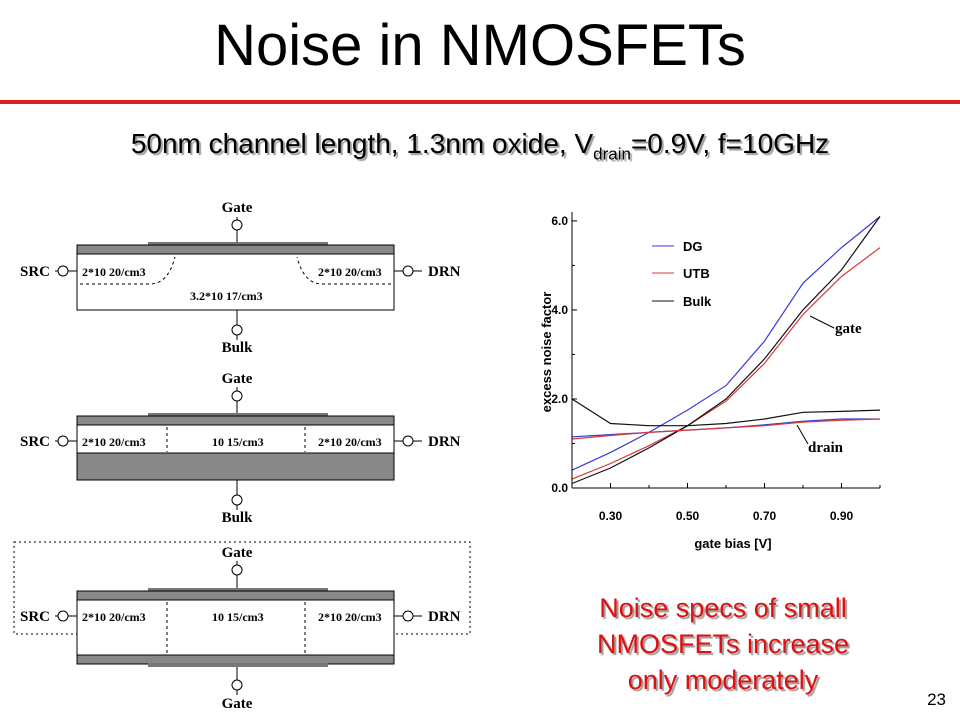 The width and height of the screenshot is (960, 720). What do you see at coordinates (688, 516) in the screenshot?
I see `x-tick-label: 0.50` at bounding box center [688, 516].